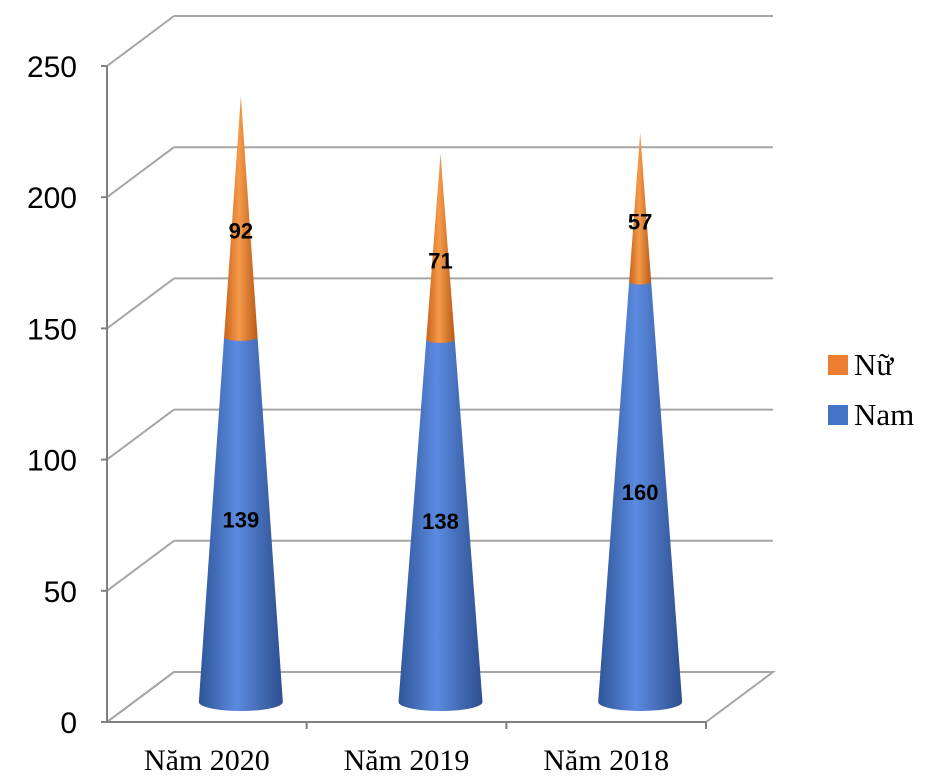  I want to click on data-label: 138, so click(440, 521).